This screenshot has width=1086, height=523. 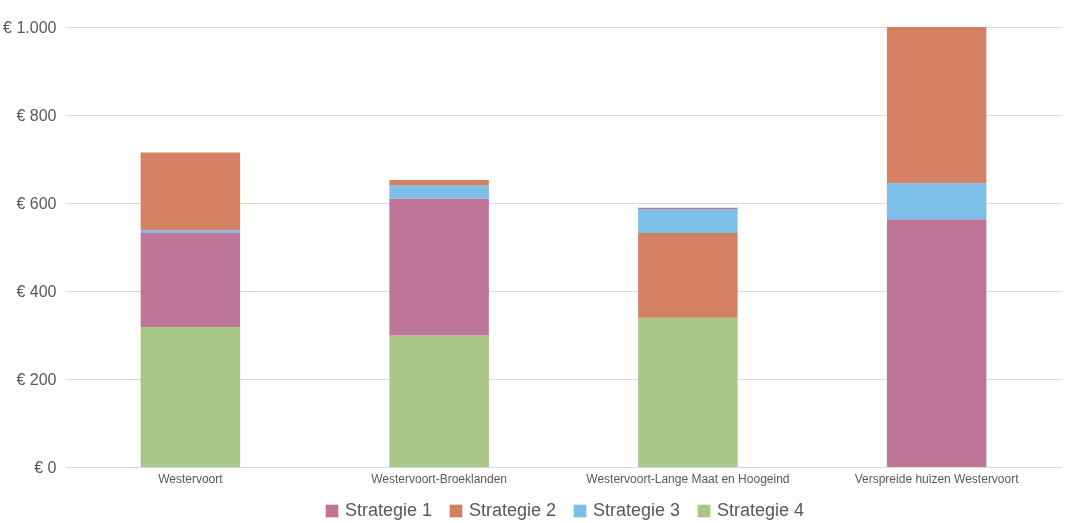 What do you see at coordinates (30, 27) in the screenshot?
I see `y-tick-label: € 1.000` at bounding box center [30, 27].